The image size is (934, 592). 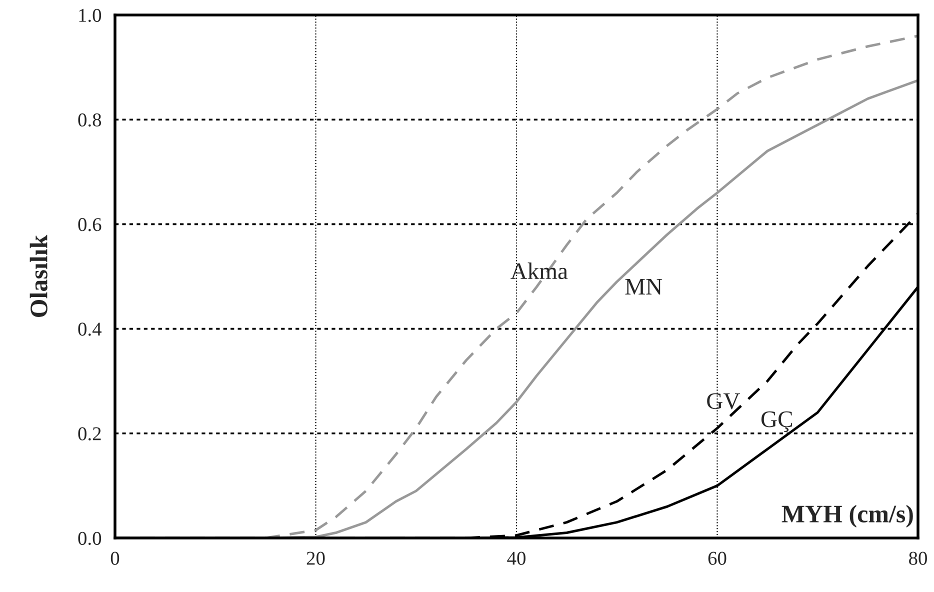 I want to click on x-tick-label: 0, so click(x=115, y=558).